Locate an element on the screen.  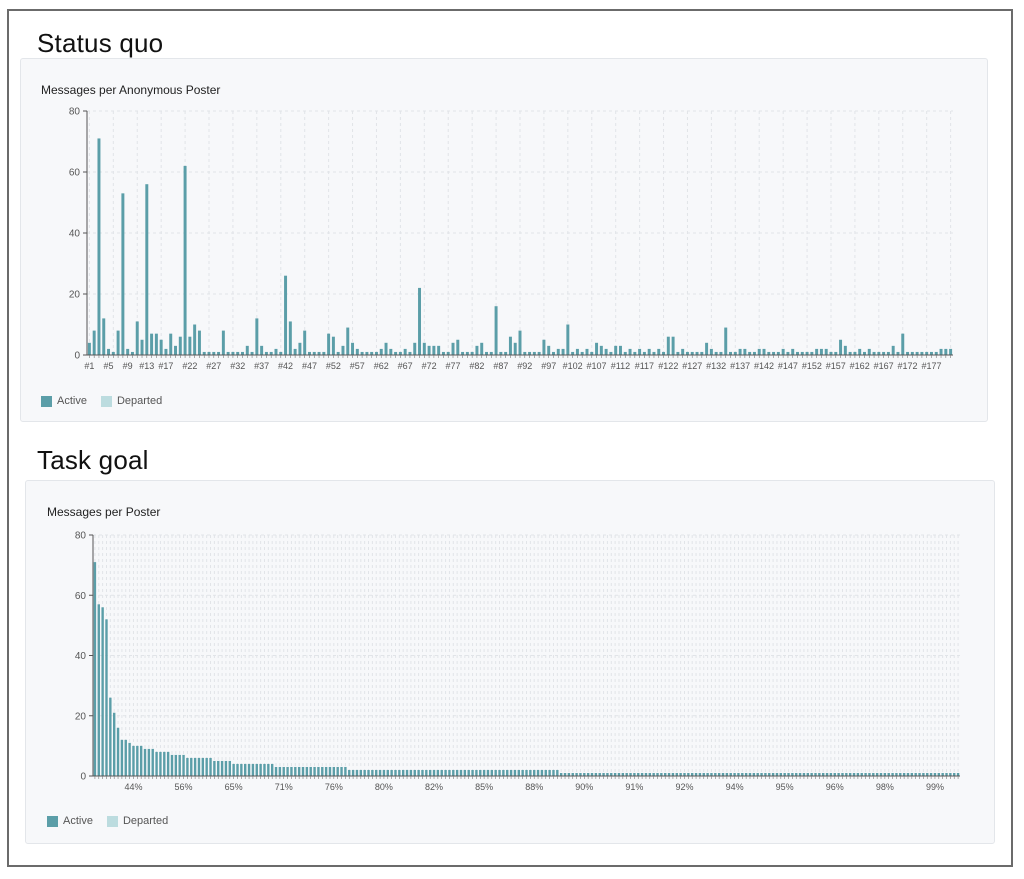
x-tick-label: #77 is located at coordinates (453, 366).